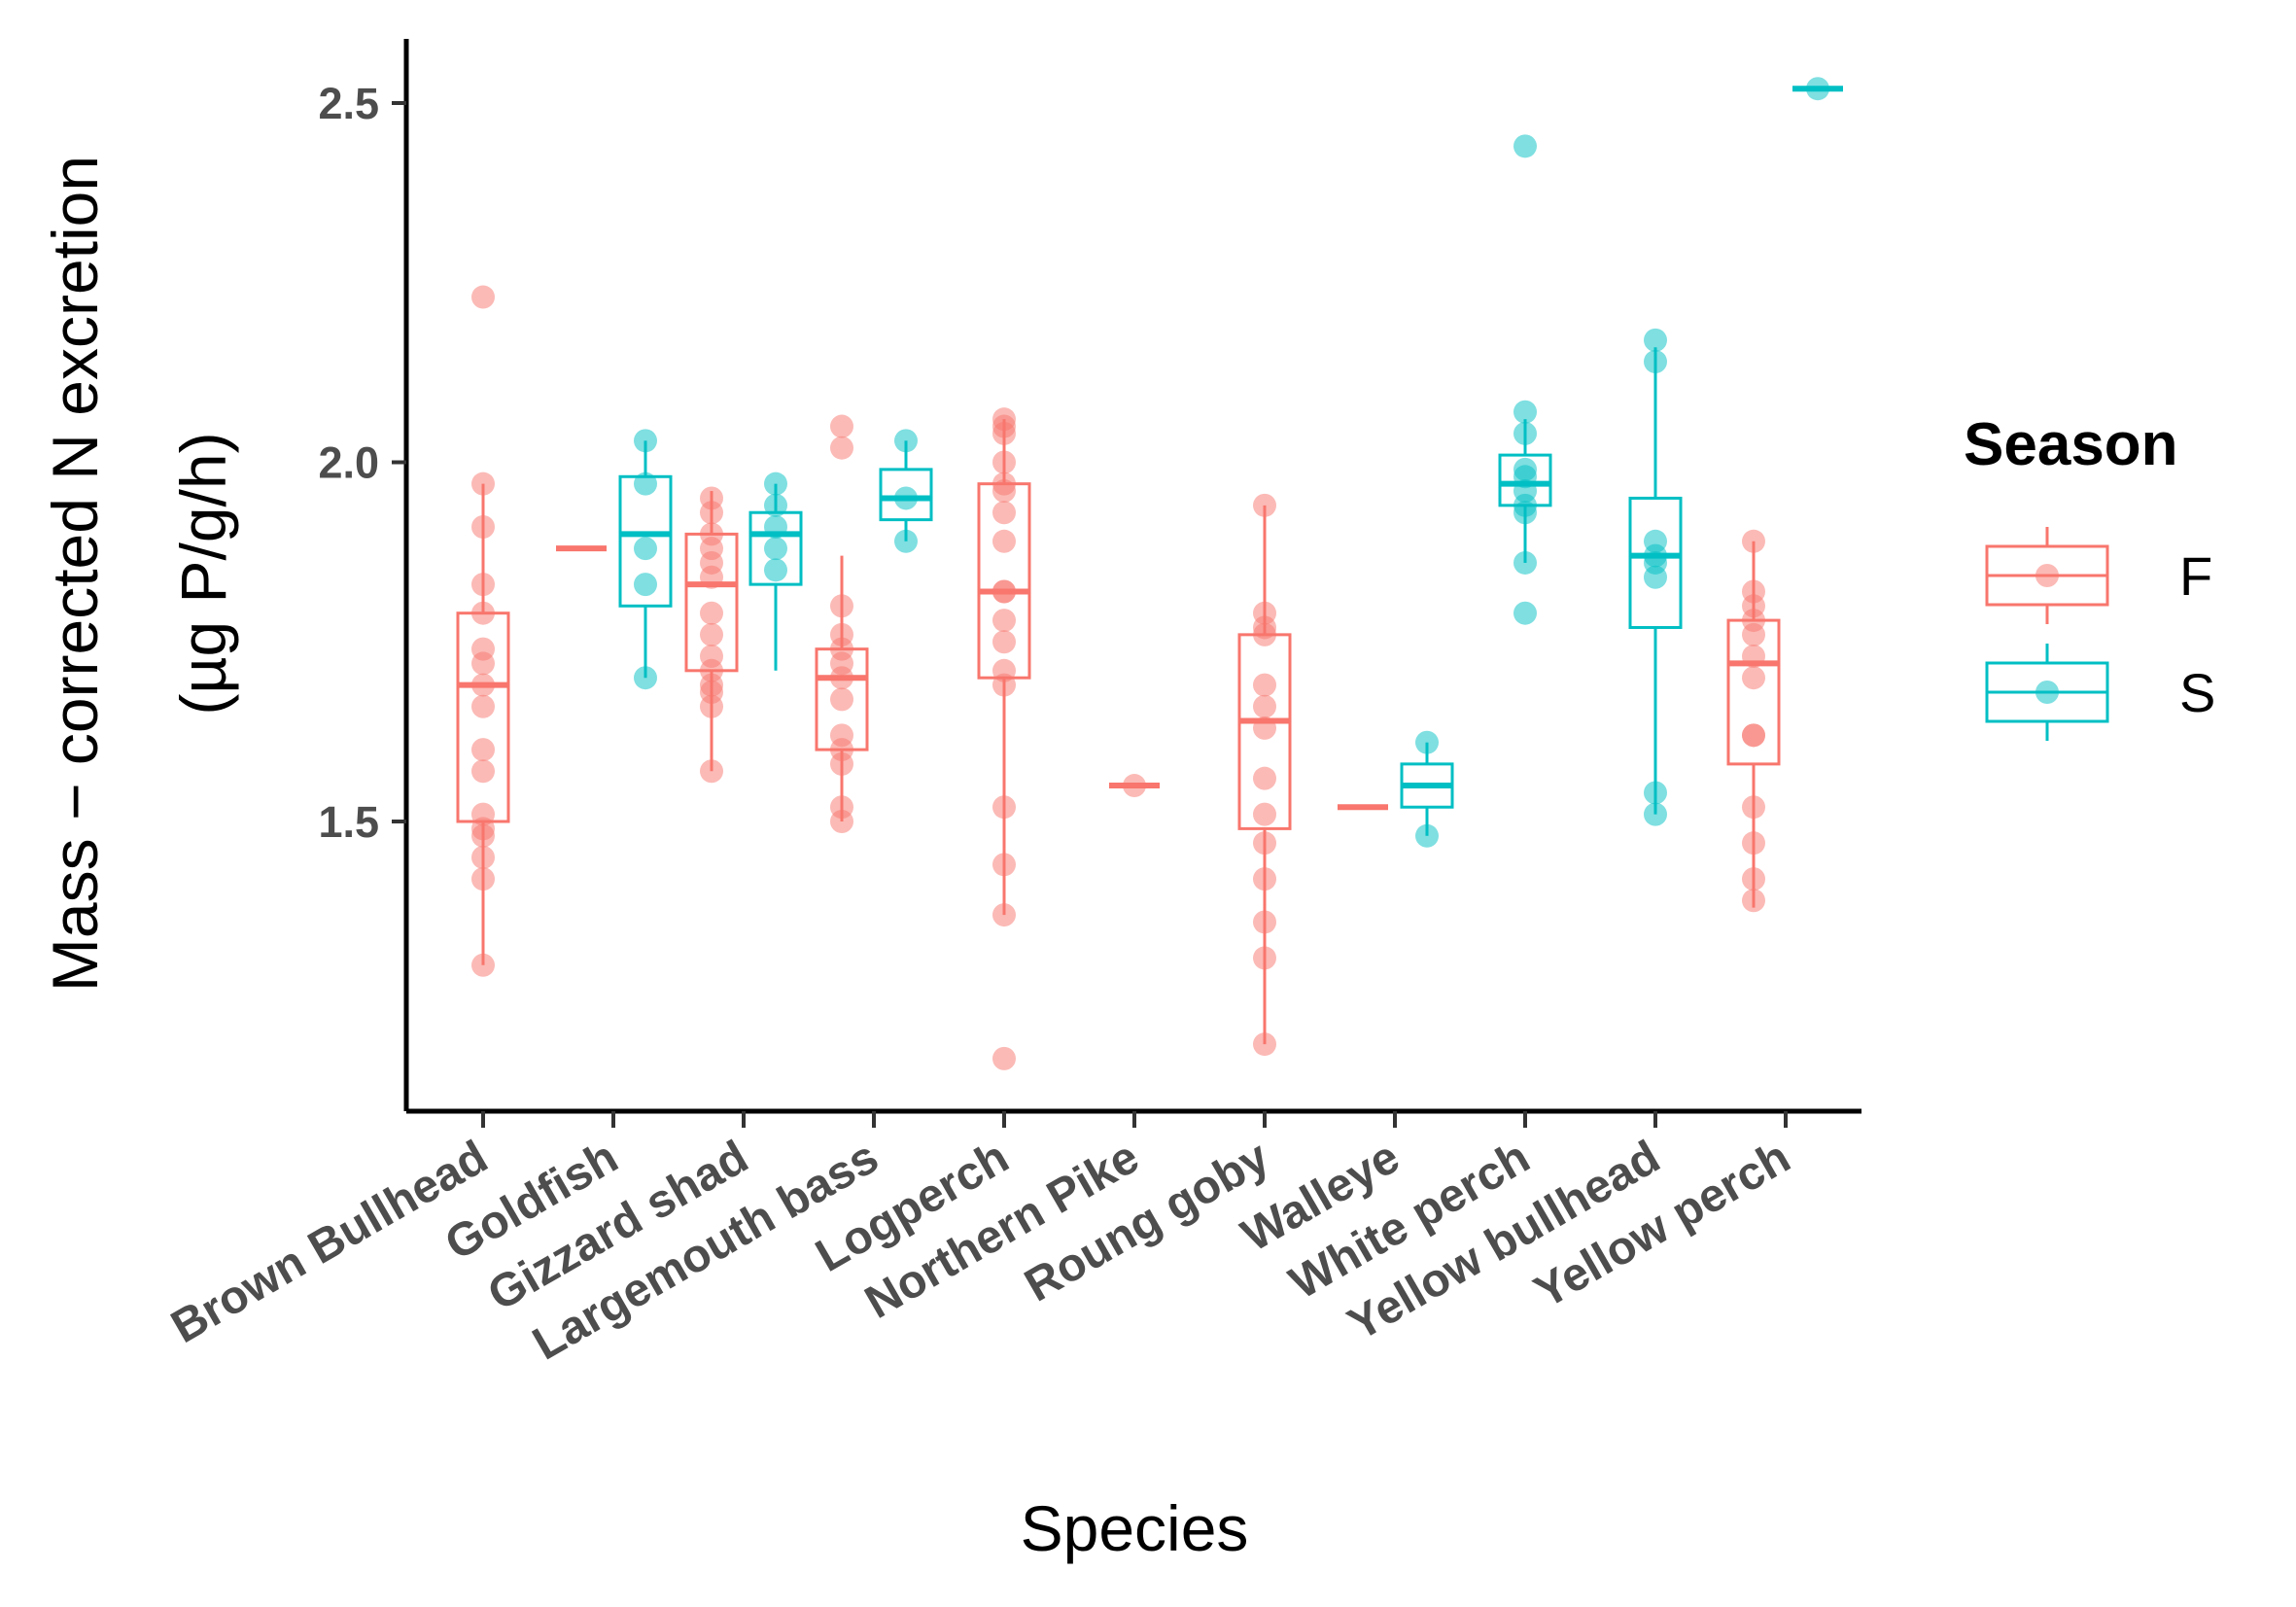 This screenshot has height=1607, width=2296. Describe the element at coordinates (1135, 1528) in the screenshot. I see `x-axis-title: Species` at that location.